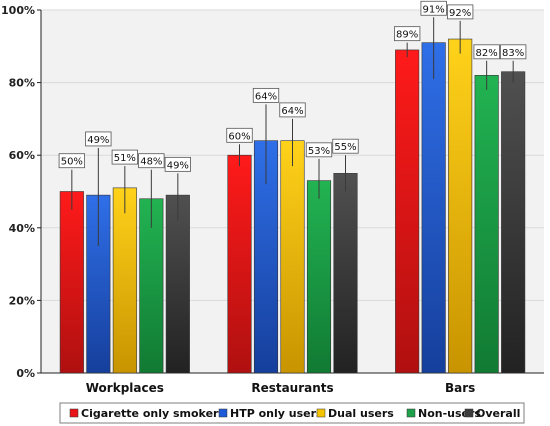 This screenshot has width=550, height=426. I want to click on data-label: 51%, so click(125, 158).